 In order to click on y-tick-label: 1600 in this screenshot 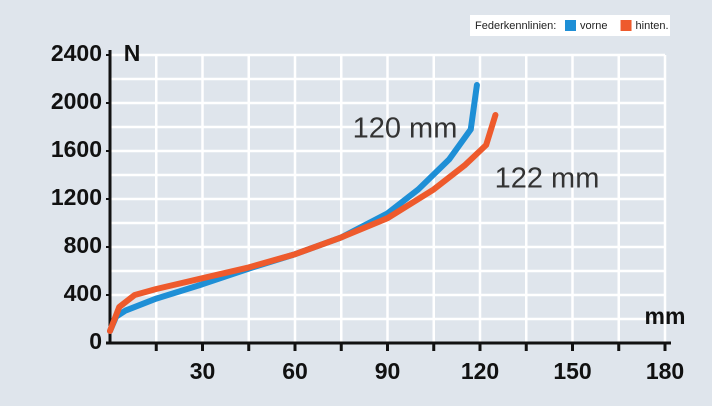, I will do `click(76, 149)`.